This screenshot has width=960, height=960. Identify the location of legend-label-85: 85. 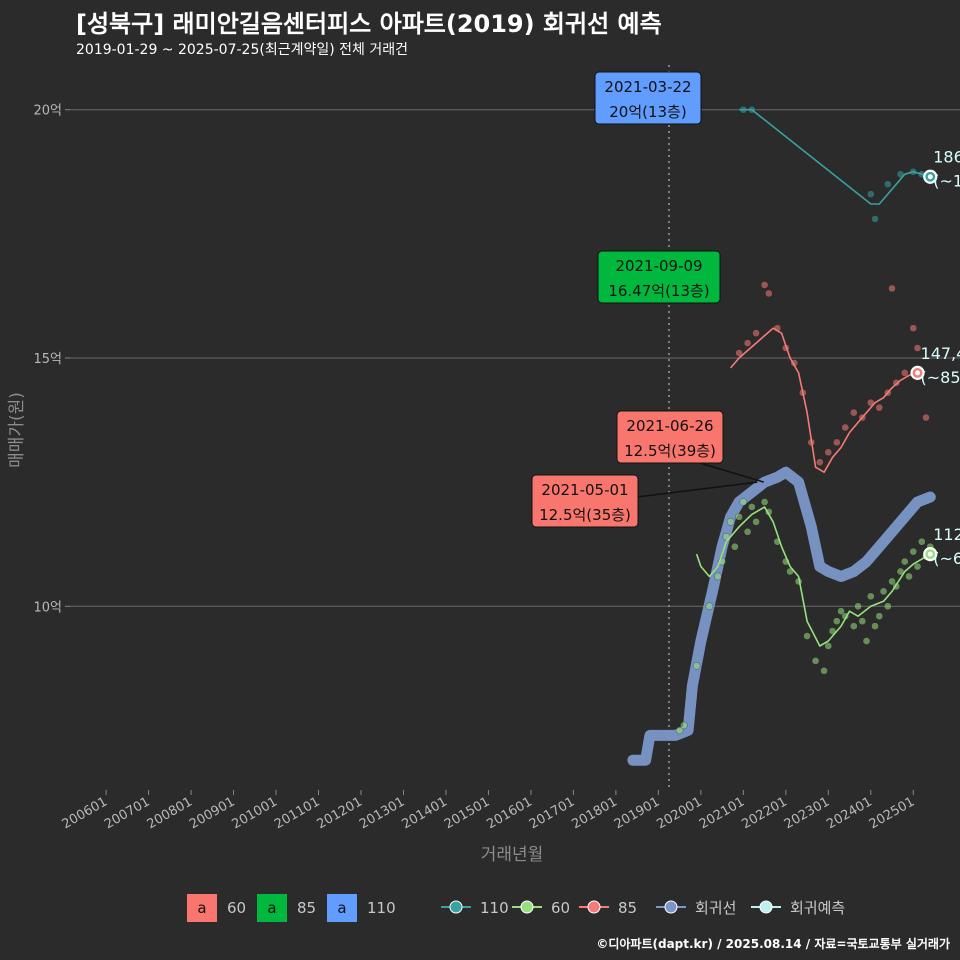
(306, 908).